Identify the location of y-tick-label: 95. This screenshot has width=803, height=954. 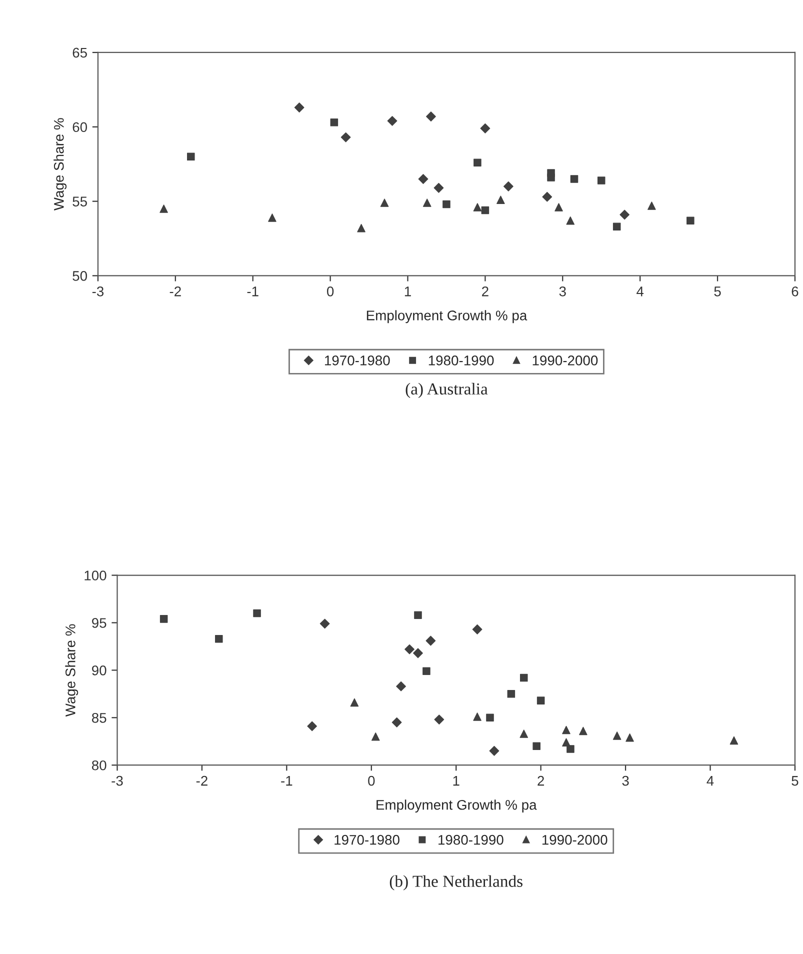
(99, 623).